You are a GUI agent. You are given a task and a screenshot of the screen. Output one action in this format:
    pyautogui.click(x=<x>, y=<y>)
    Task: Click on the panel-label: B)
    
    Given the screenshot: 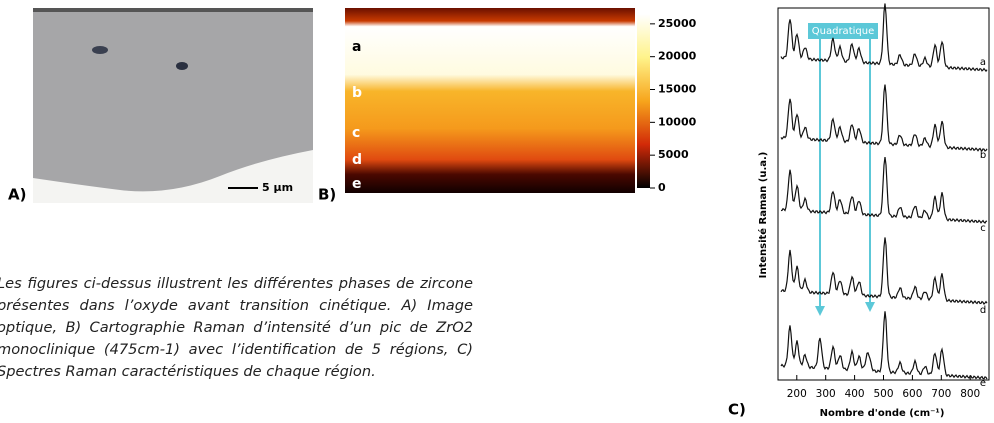 What is the action you would take?
    pyautogui.click(x=327, y=195)
    